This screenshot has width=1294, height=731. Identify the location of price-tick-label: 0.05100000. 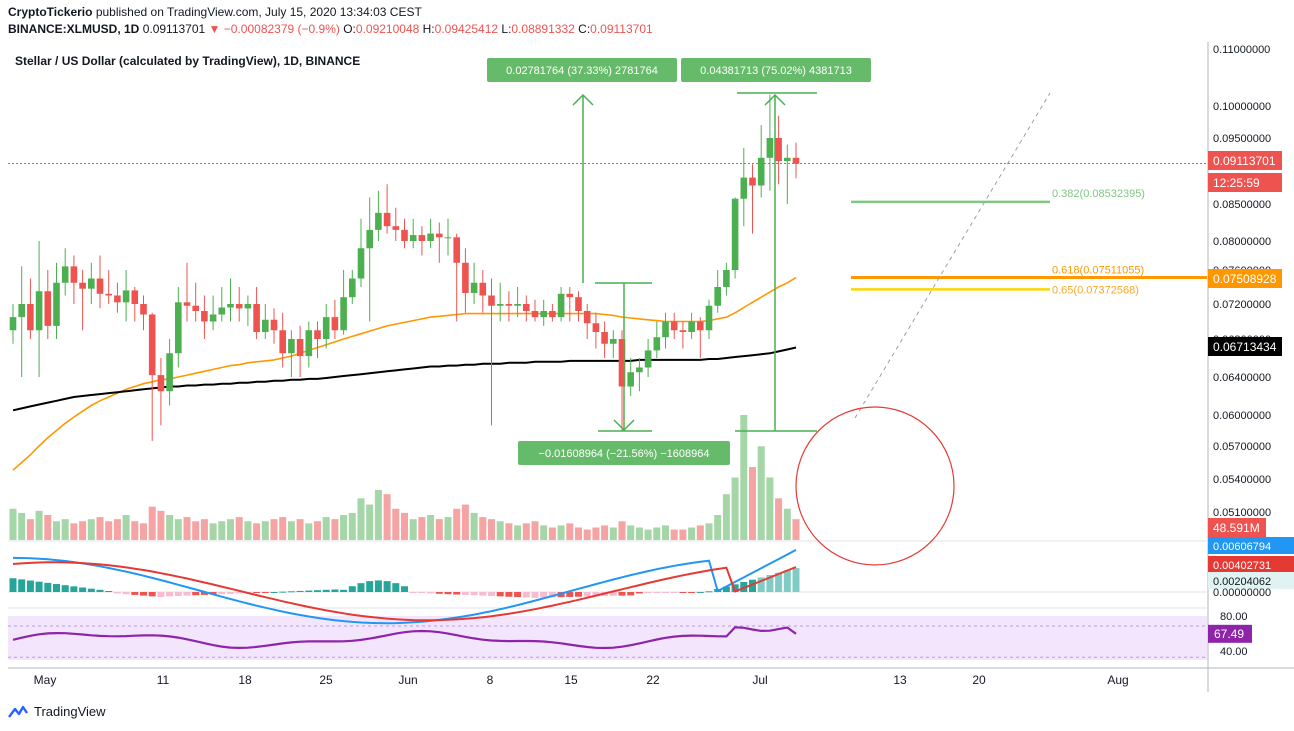
(1242, 513).